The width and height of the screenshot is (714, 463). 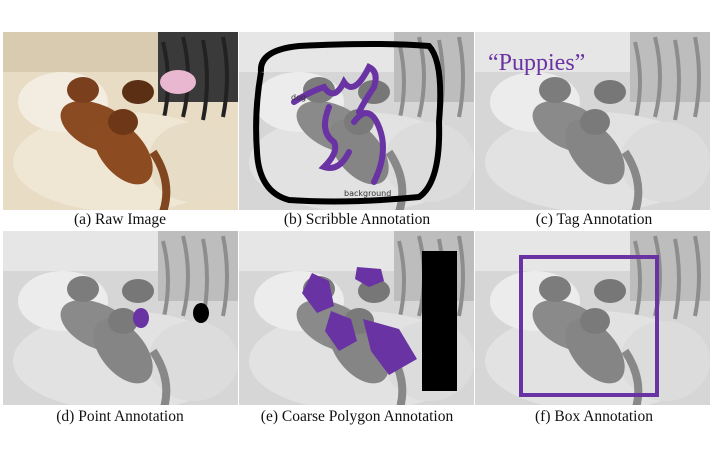 What do you see at coordinates (594, 416) in the screenshot?
I see `caption-box: (f) Box Annotation` at bounding box center [594, 416].